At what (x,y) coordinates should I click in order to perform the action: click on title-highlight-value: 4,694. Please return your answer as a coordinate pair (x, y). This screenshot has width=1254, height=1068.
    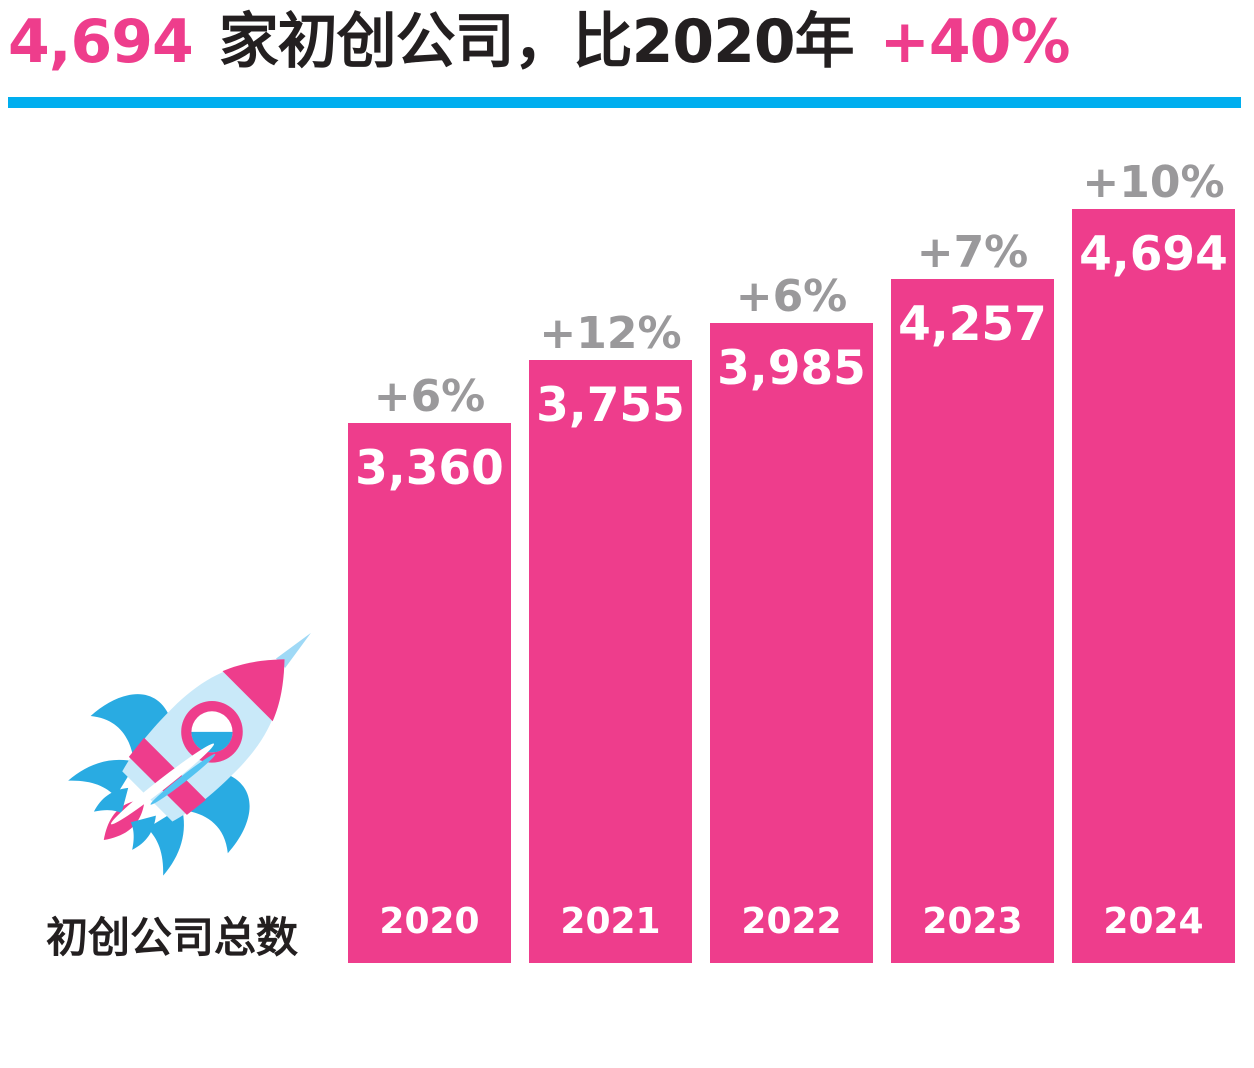
    Looking at the image, I should click on (101, 42).